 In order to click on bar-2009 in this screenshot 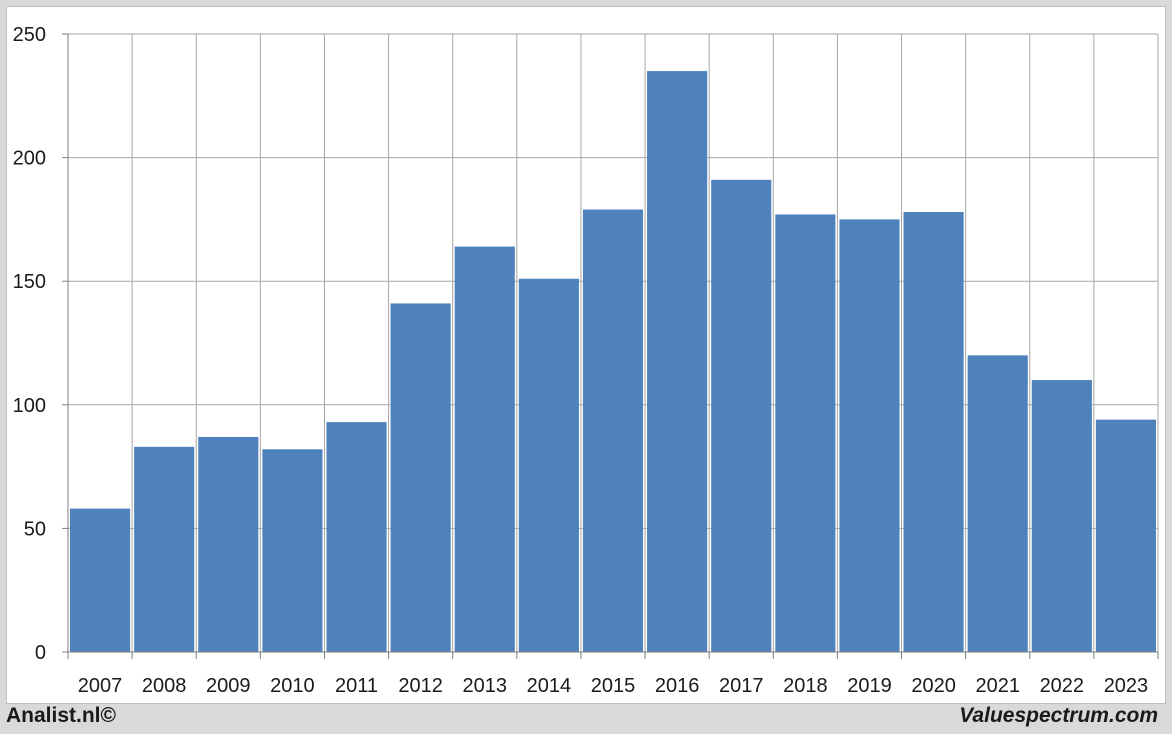, I will do `click(228, 544)`.